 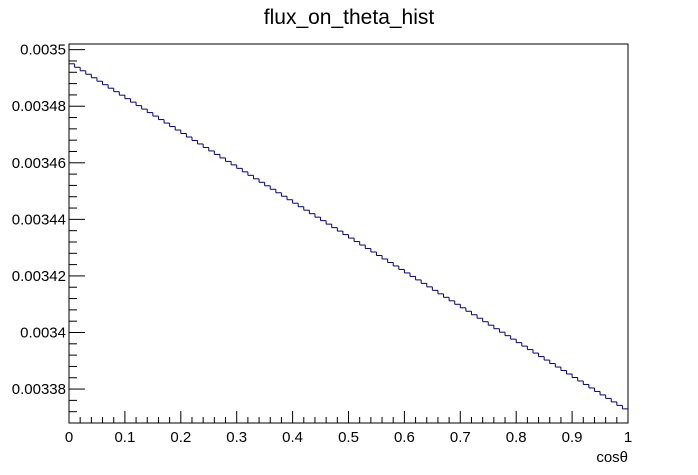 What do you see at coordinates (39, 219) in the screenshot?
I see `y-tick-label: 0.00344` at bounding box center [39, 219].